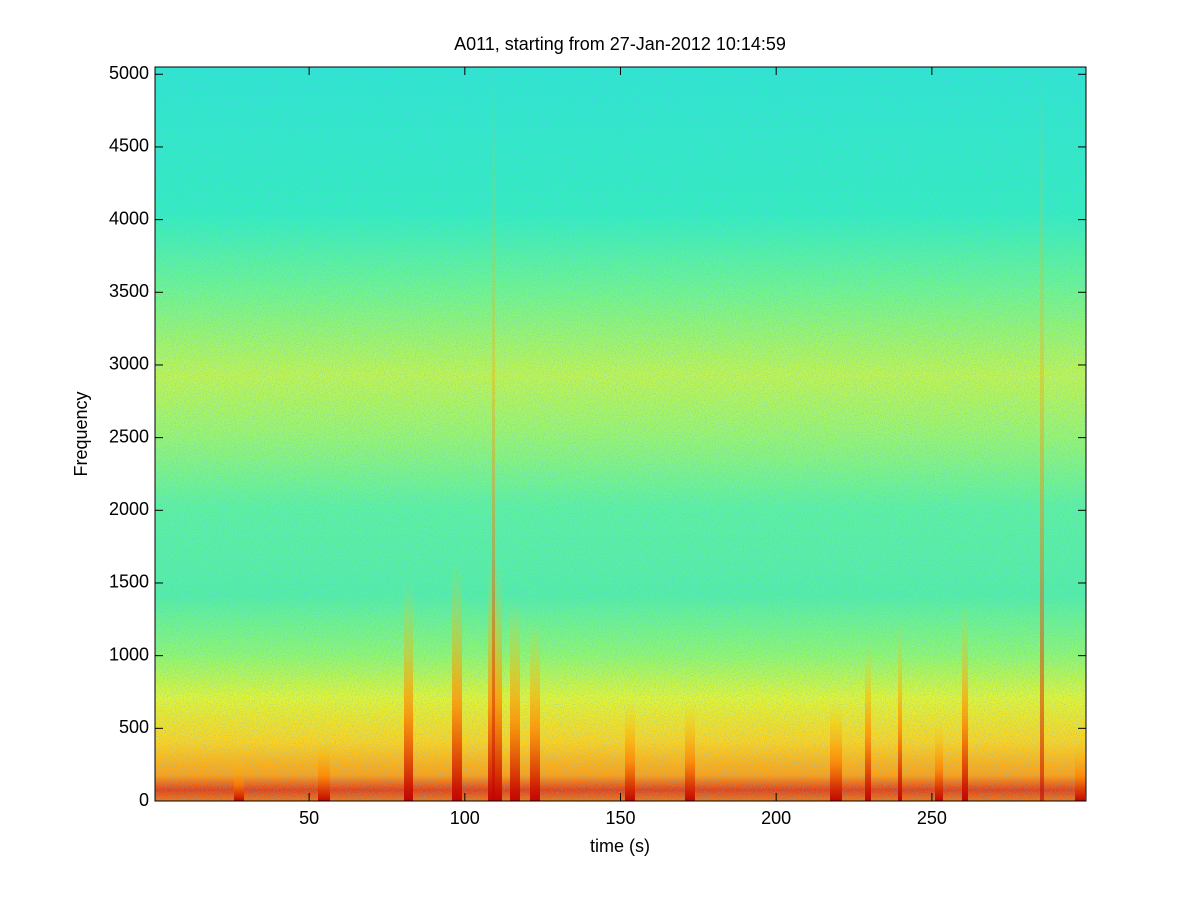 This screenshot has height=900, width=1200. What do you see at coordinates (620, 818) in the screenshot?
I see `x-tick-label: 150` at bounding box center [620, 818].